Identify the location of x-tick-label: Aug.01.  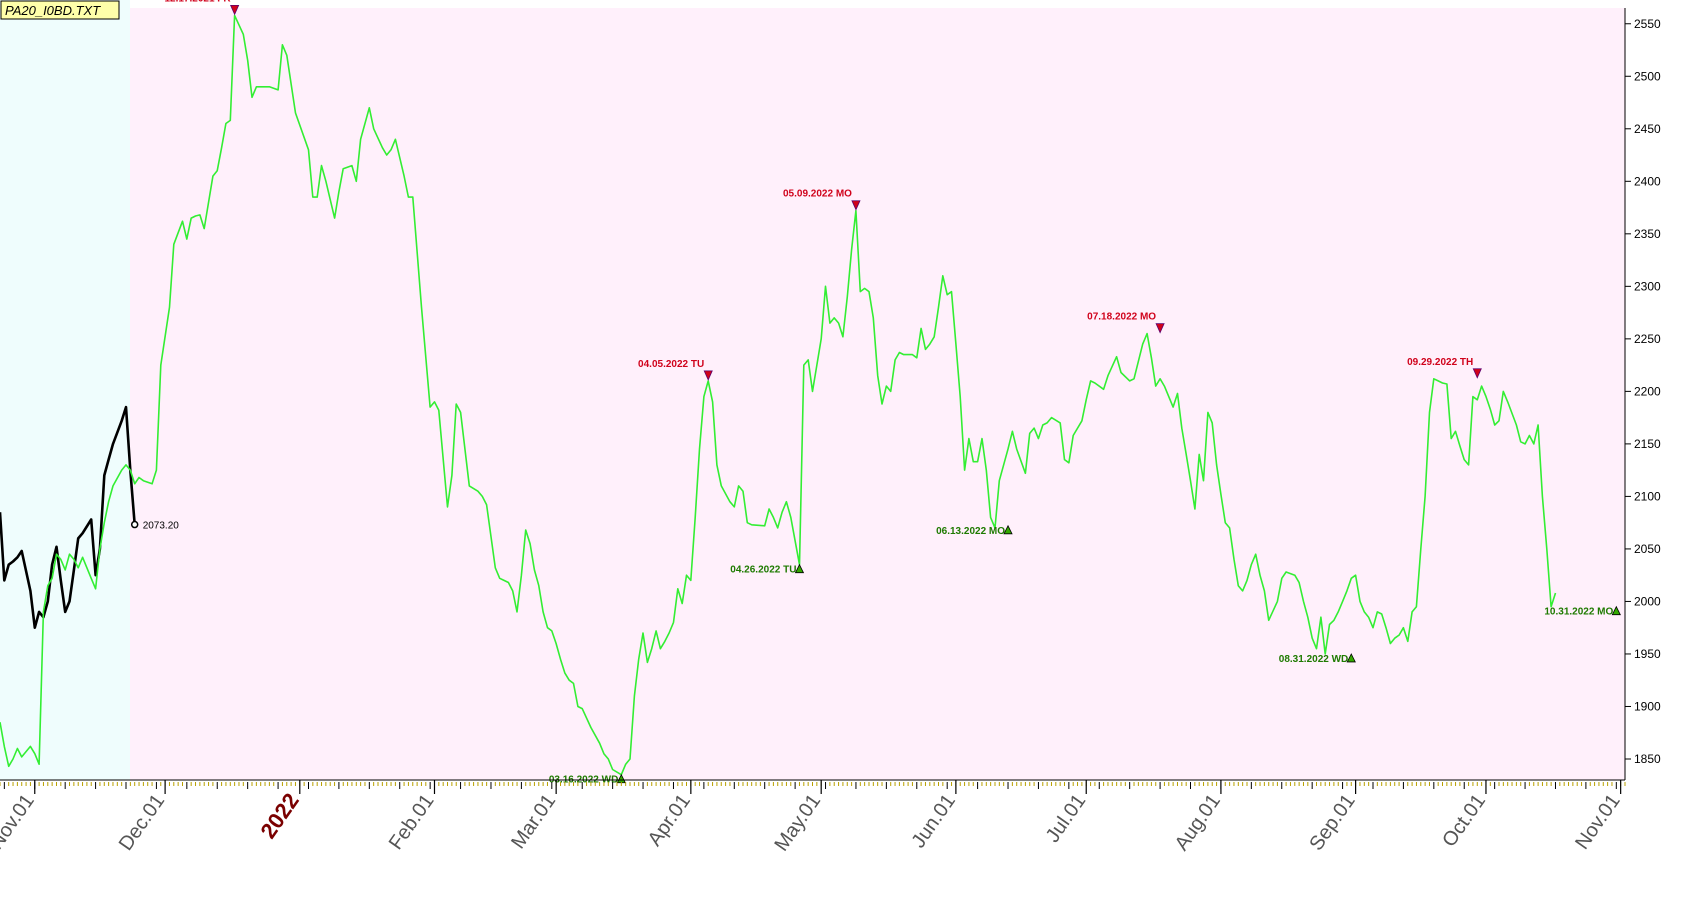
(1198, 822).